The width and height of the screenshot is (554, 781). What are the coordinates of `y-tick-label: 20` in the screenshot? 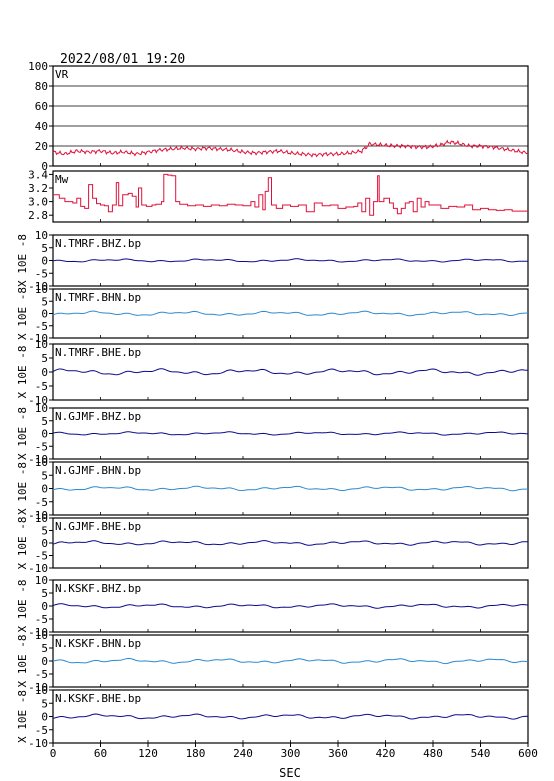 It's located at (41, 146).